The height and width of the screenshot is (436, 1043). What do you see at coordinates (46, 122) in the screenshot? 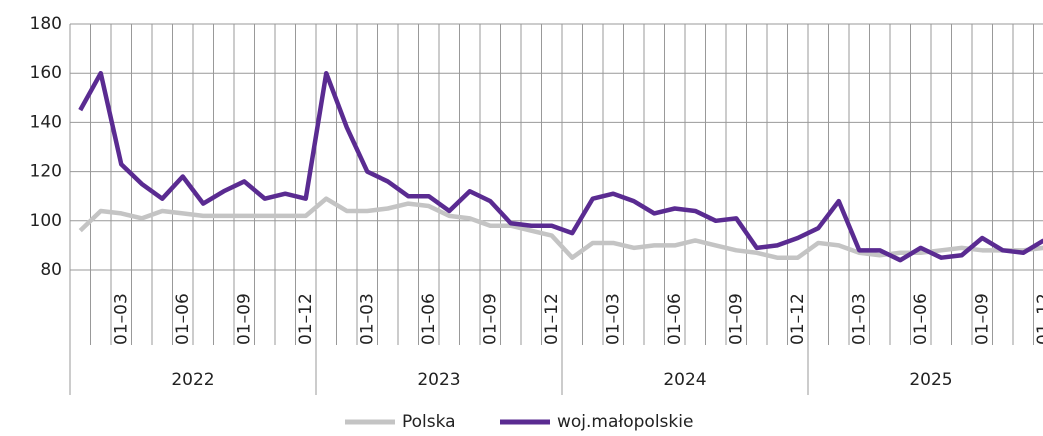
I see `y-tick-label: 140` at bounding box center [46, 122].